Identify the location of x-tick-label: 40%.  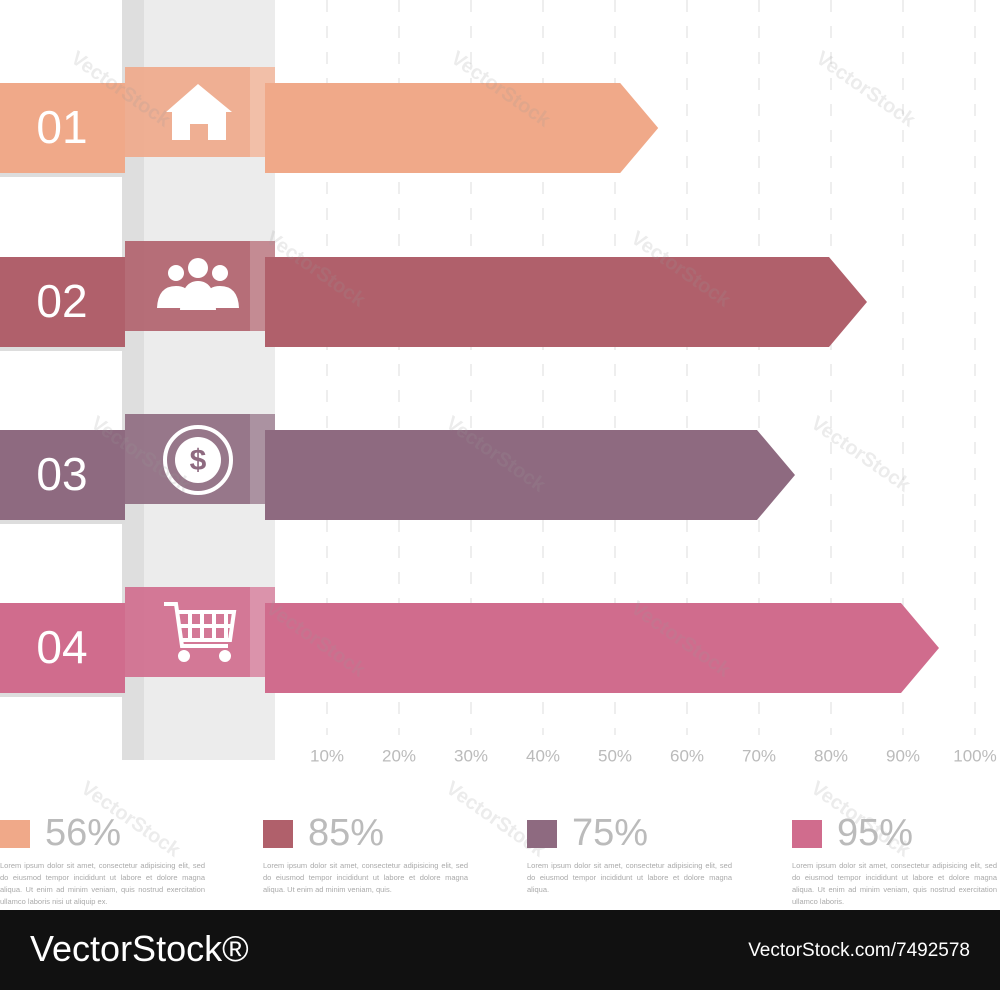
(543, 755).